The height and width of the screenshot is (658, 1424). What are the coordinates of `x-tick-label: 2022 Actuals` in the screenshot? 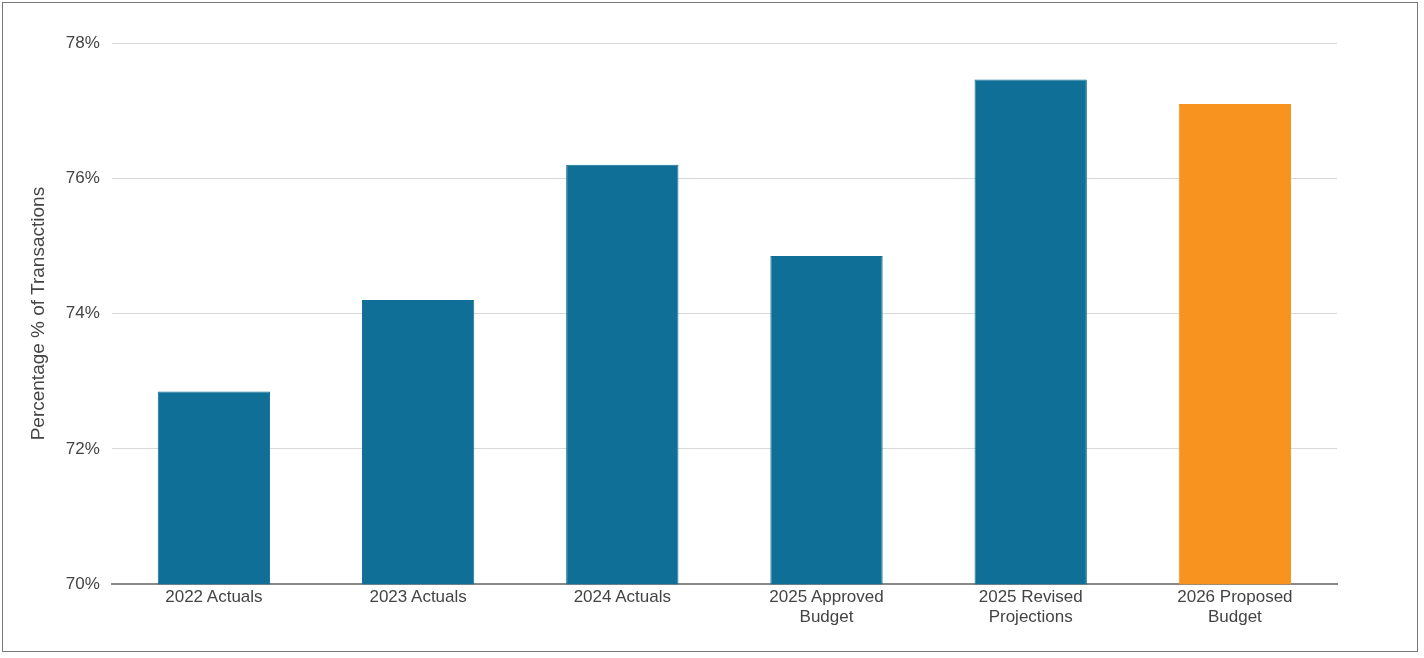 It's located at (214, 597).